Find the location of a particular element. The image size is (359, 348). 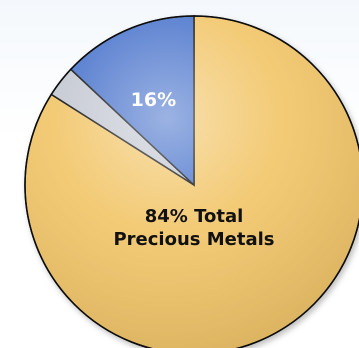

slice-label-line: 16% is located at coordinates (153, 100).